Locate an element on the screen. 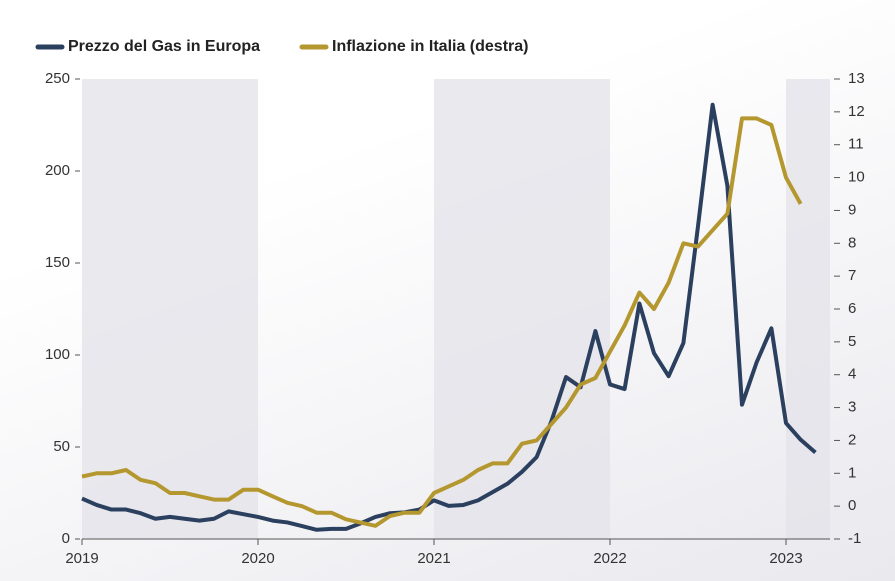 The width and height of the screenshot is (895, 581). y2-tick-label: 3 is located at coordinates (852, 407).